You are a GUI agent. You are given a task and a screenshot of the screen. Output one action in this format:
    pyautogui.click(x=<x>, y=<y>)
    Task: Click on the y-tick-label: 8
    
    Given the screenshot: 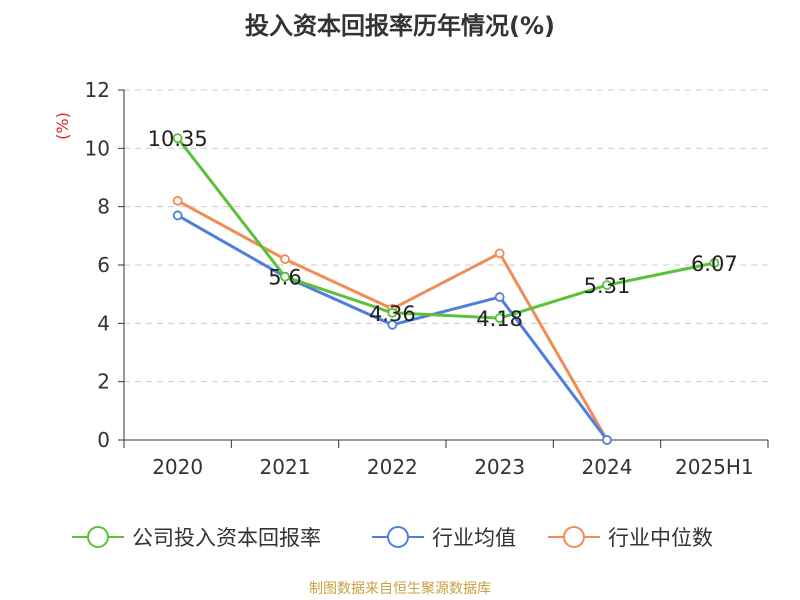 What is the action you would take?
    pyautogui.click(x=103, y=207)
    